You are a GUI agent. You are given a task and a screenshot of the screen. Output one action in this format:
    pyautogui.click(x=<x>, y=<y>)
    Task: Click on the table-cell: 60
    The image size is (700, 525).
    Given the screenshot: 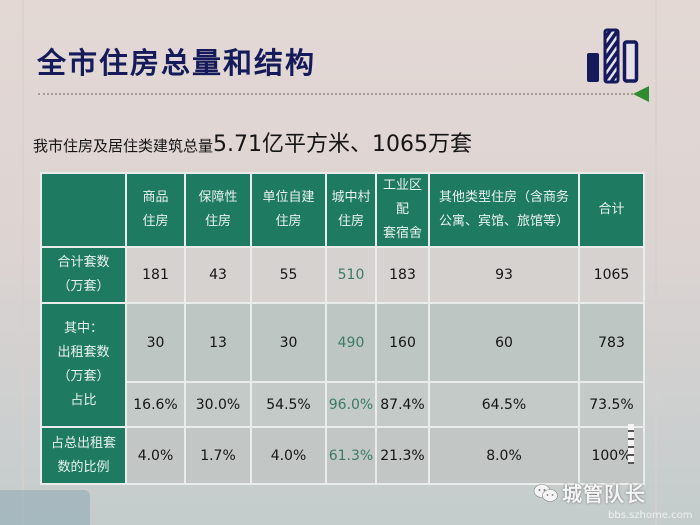 What is the action you would take?
    pyautogui.click(x=504, y=342)
    